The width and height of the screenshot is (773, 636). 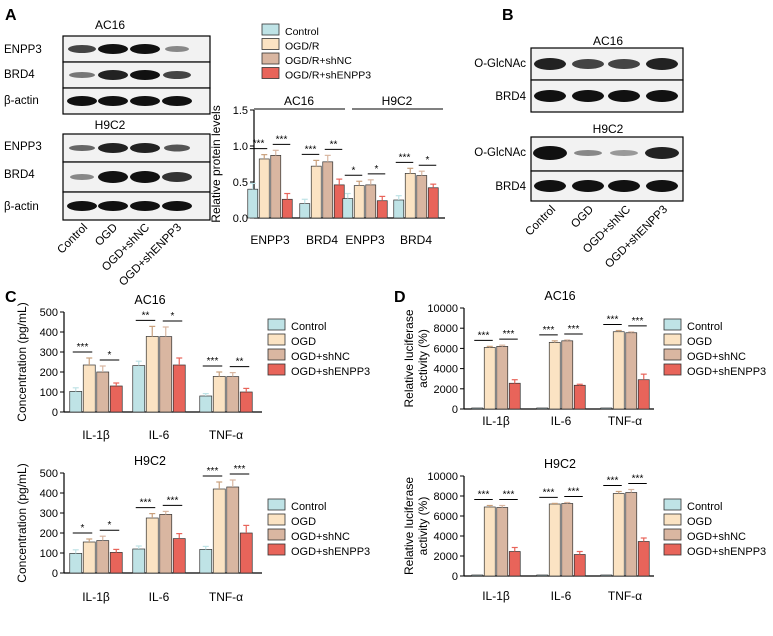 I want to click on y-tick-label: 400, so click(x=49, y=333).